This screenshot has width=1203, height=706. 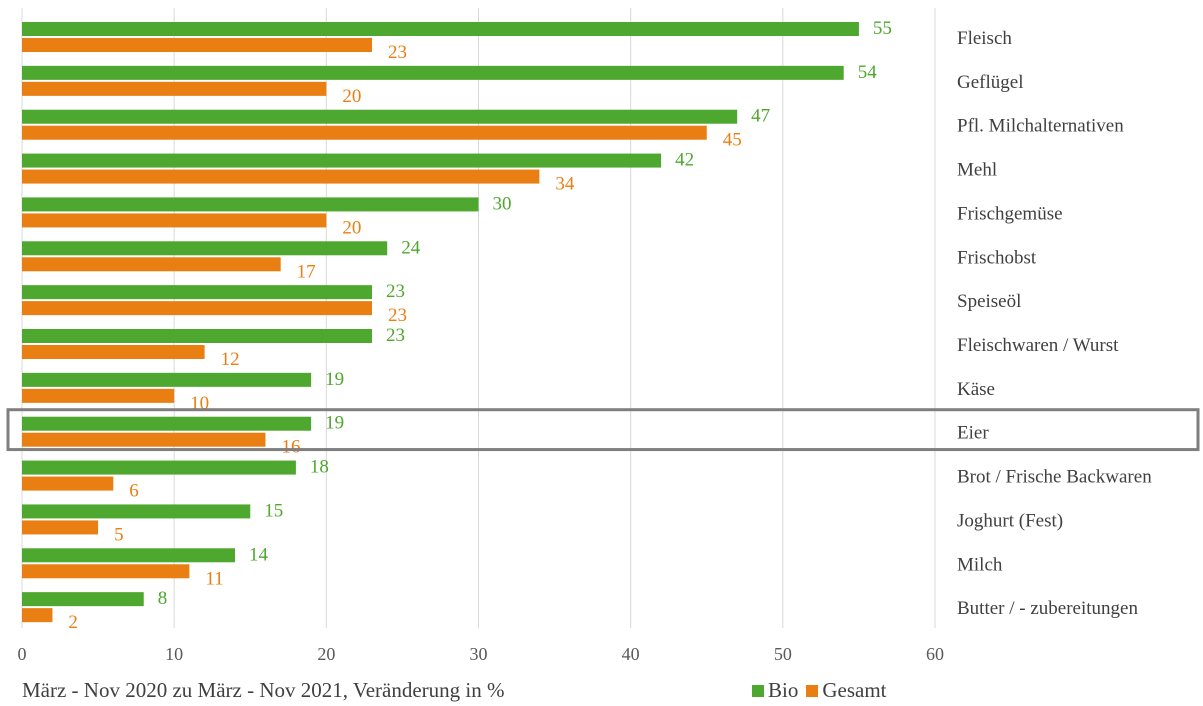 I want to click on data-label-bio: 18, so click(x=319, y=467).